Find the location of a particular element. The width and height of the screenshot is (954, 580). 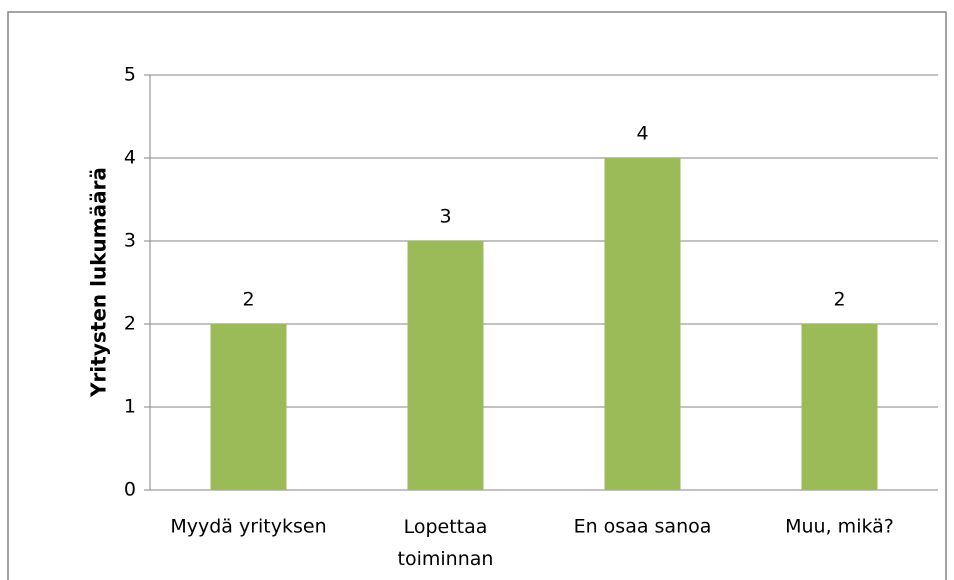

y-tick-label: 5 is located at coordinates (130, 75).